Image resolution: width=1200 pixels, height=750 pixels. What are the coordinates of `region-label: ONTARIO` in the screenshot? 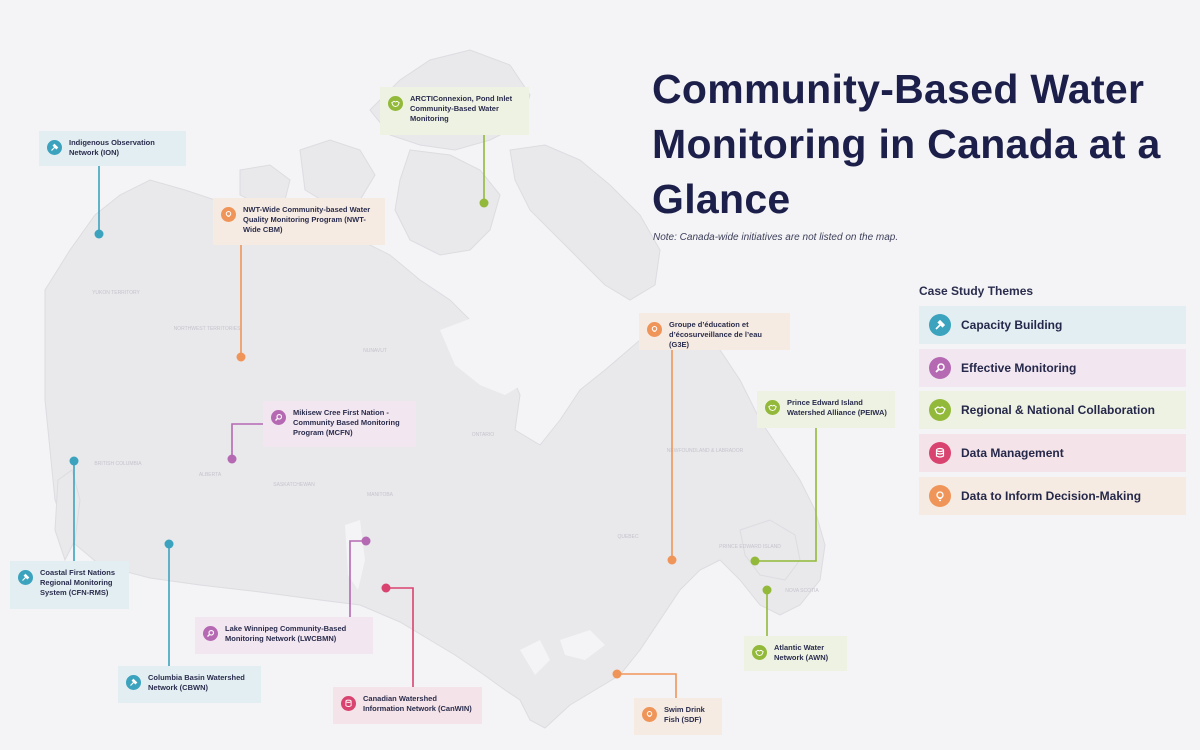 It's located at (483, 435).